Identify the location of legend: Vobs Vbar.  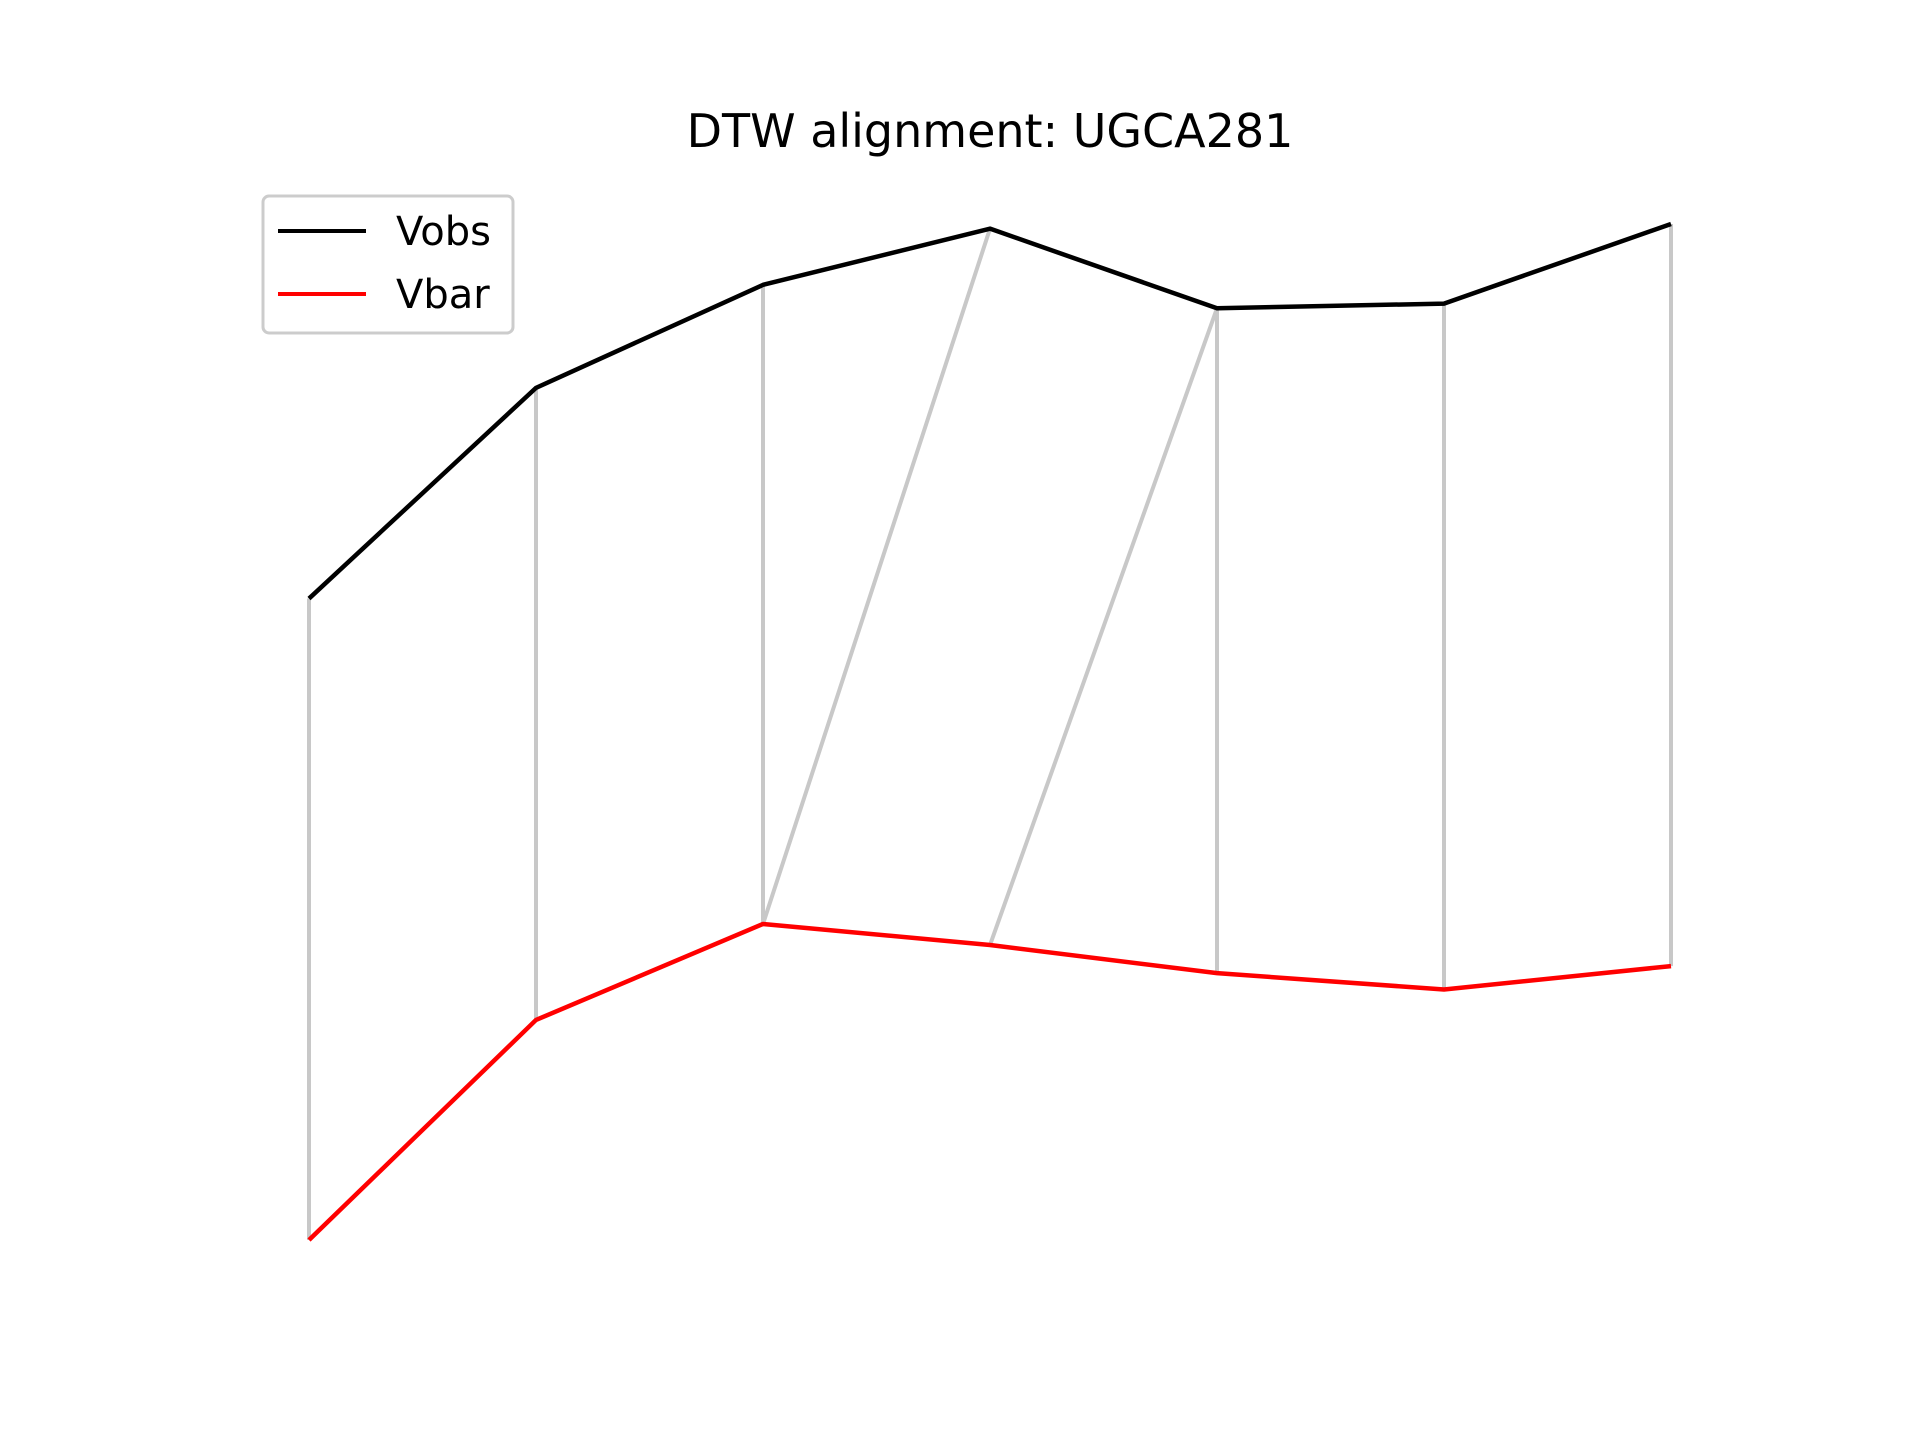
(388, 264).